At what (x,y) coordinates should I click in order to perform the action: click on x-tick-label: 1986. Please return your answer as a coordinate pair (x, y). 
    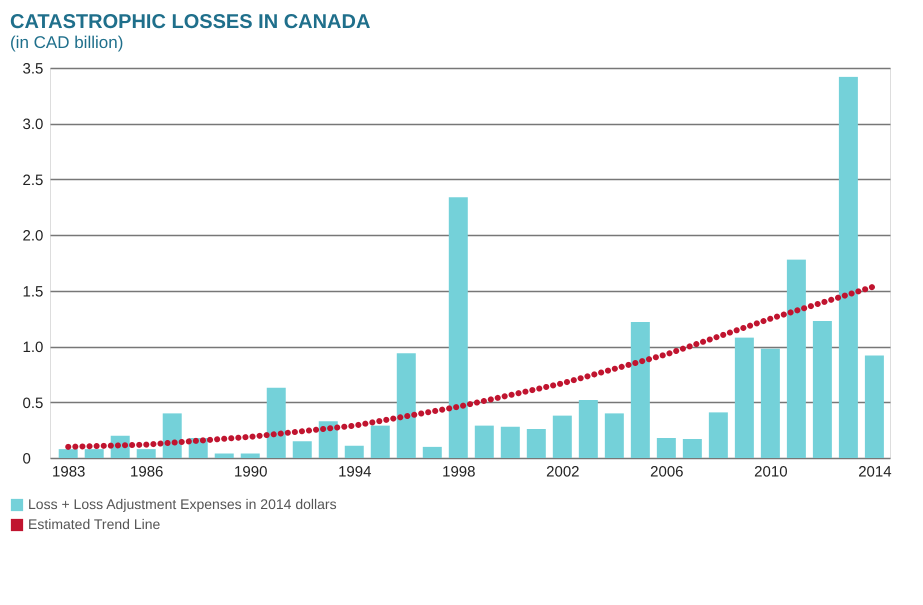
    Looking at the image, I should click on (147, 472).